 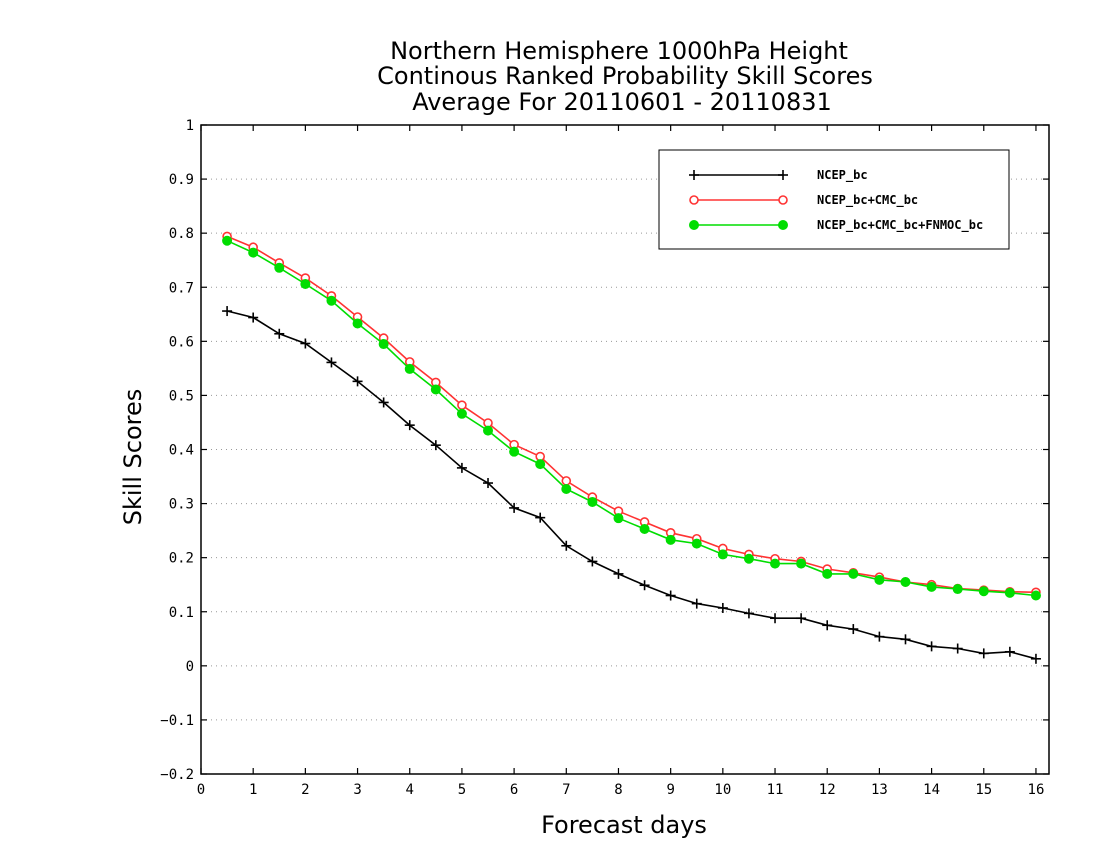 I want to click on y-axis-label: Skill Scores, so click(x=133, y=457).